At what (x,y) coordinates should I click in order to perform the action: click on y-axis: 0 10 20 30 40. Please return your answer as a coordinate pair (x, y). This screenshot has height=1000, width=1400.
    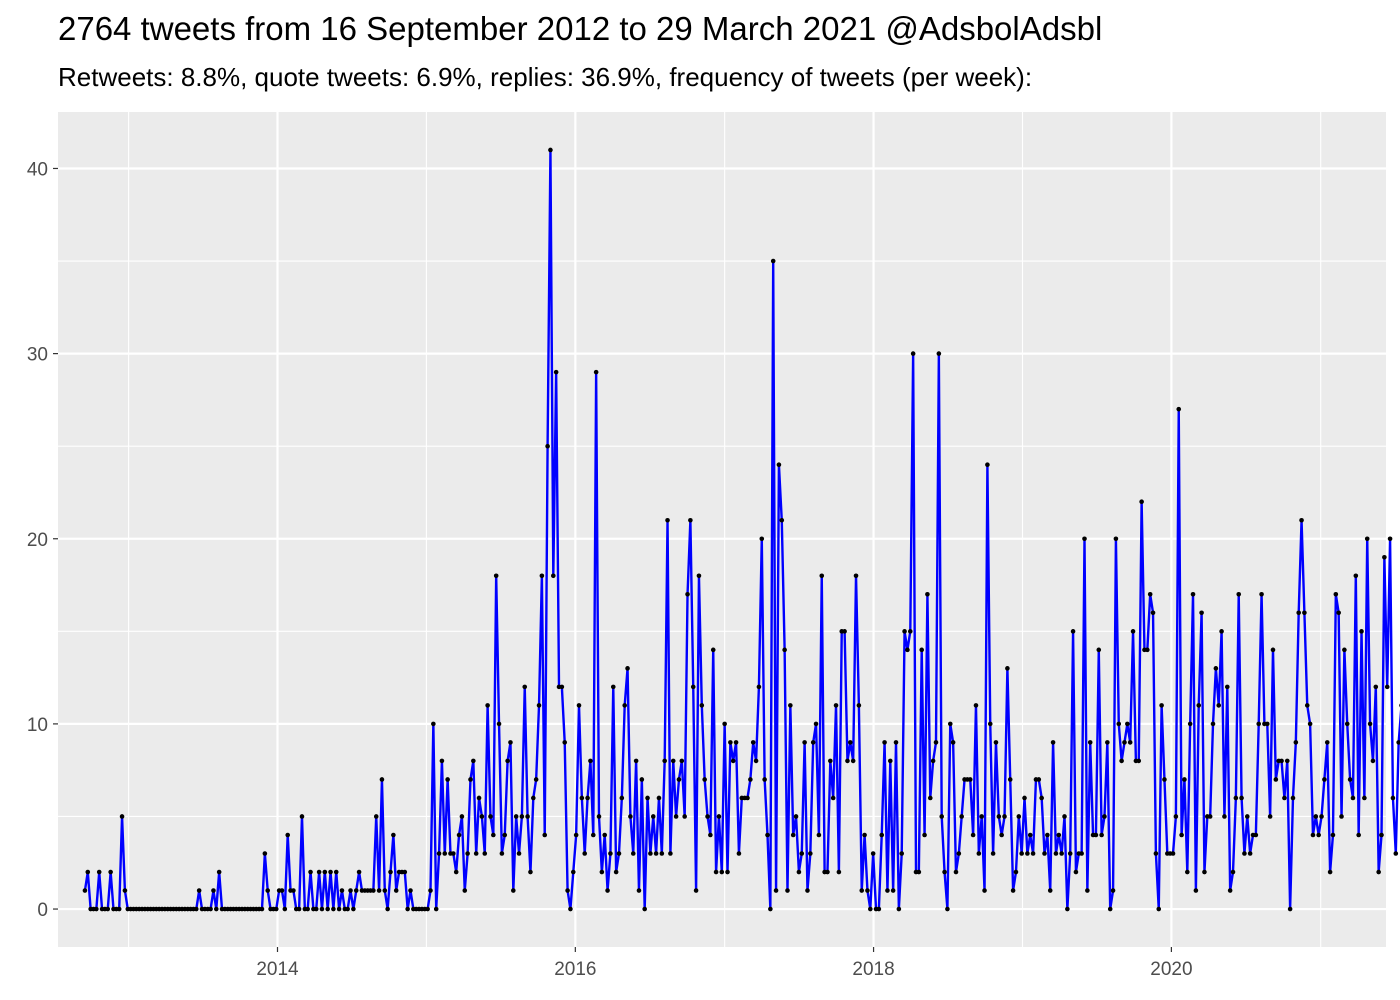
    Looking at the image, I should click on (42, 540).